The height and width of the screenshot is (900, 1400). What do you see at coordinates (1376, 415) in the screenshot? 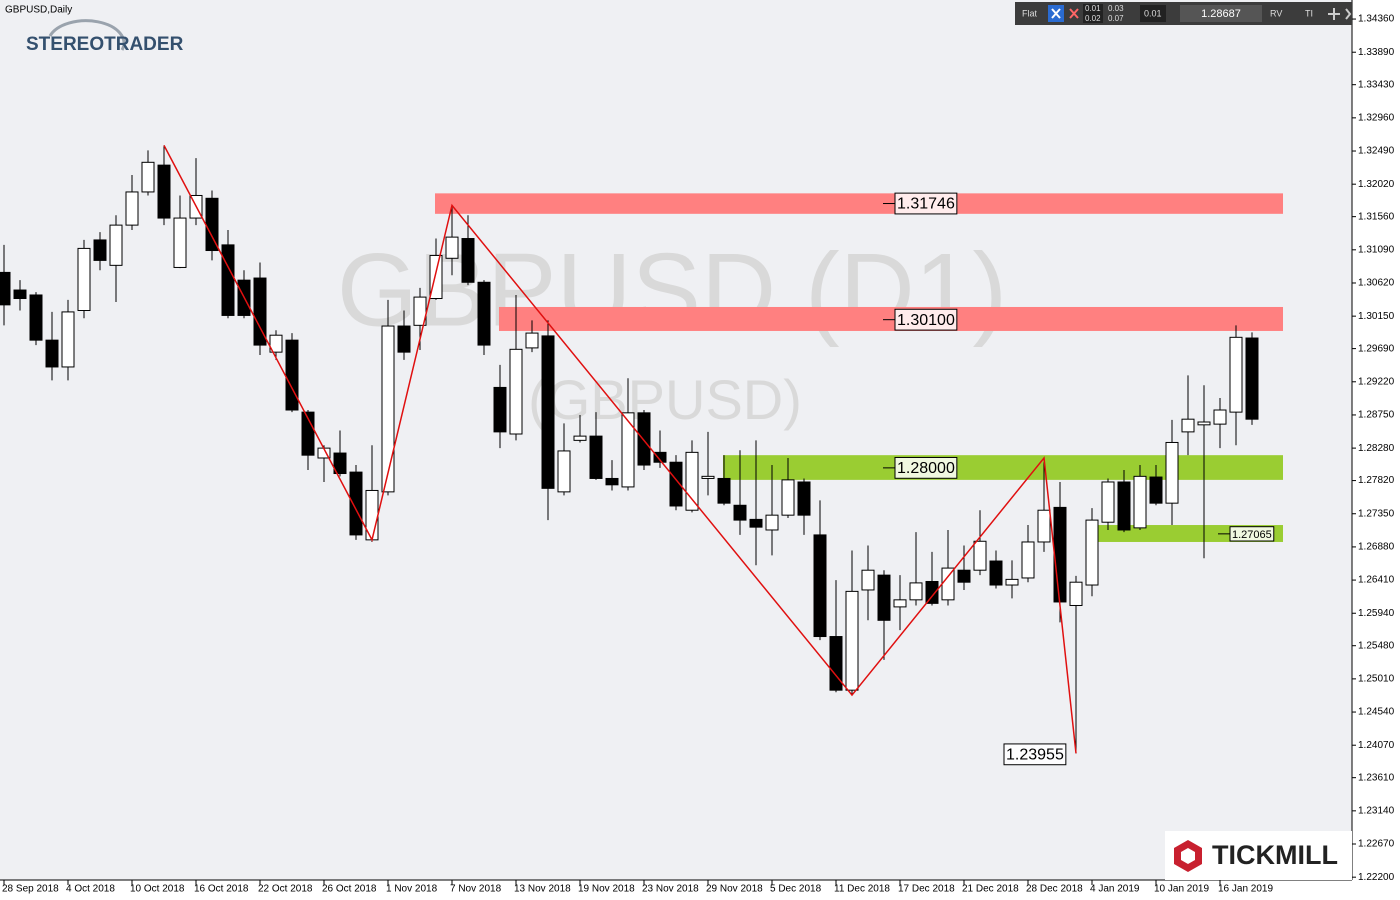
I see `y-tick-label: 1.28750` at bounding box center [1376, 415].